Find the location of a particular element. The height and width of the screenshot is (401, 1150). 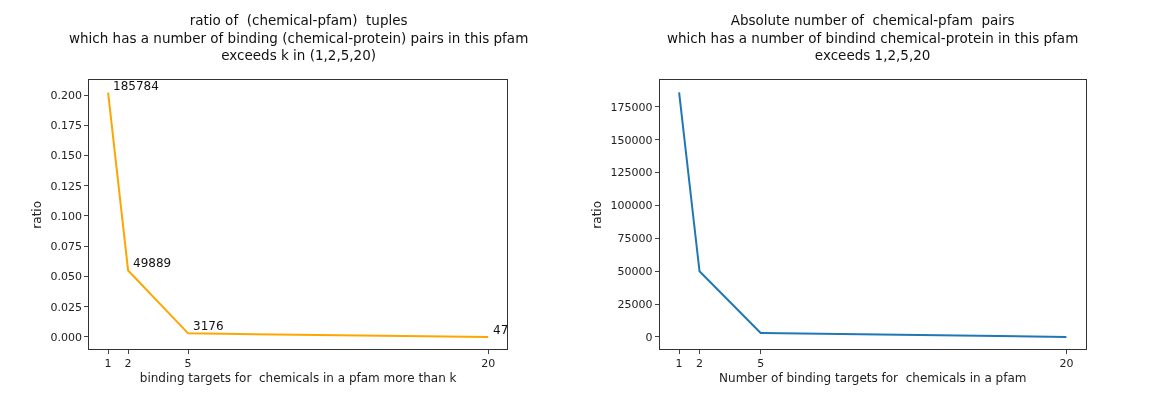

y-tick-label: 0.175 is located at coordinates (66, 126).